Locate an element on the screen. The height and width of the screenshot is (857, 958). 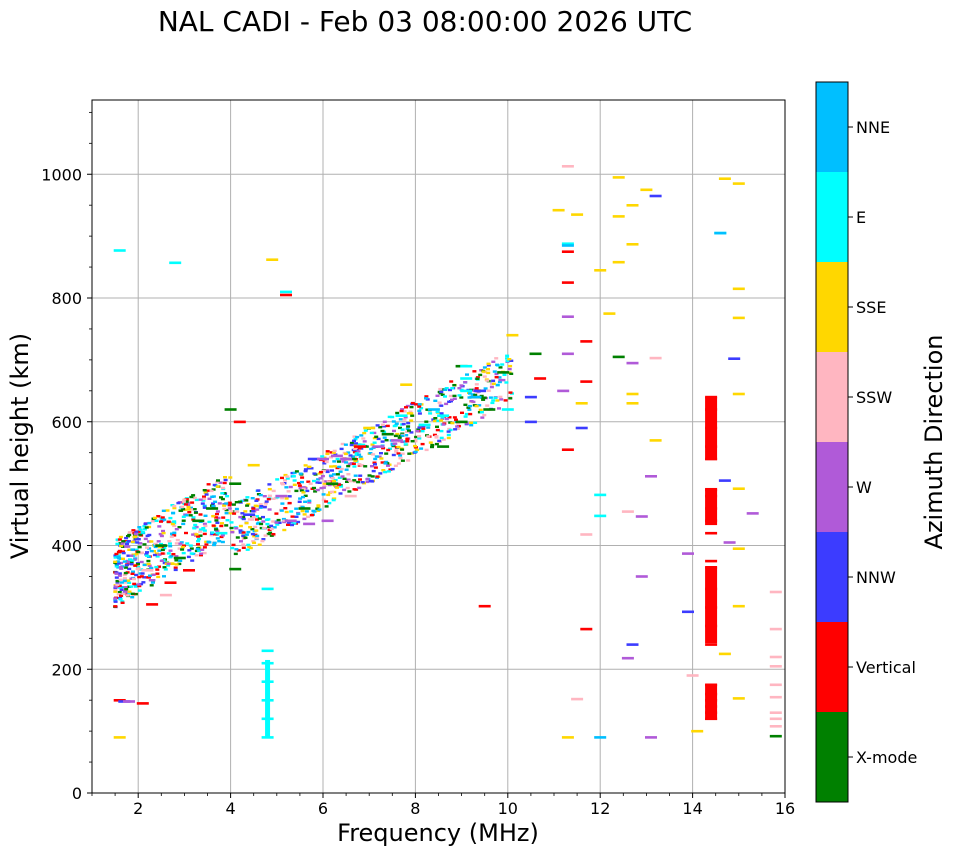
y-tick-label: 0 is located at coordinates (77, 793).